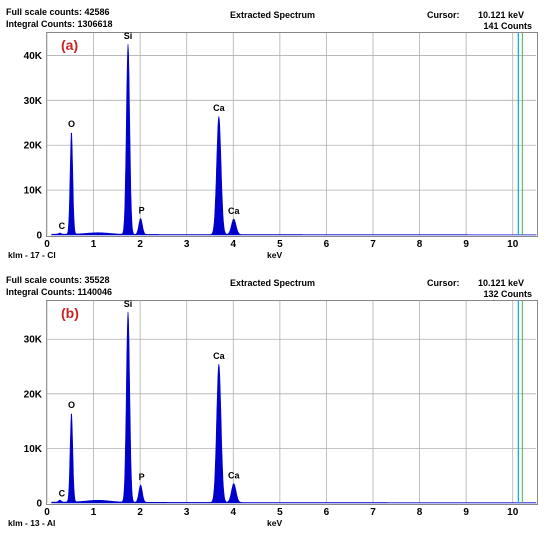 The image size is (550, 536). I want to click on full-scale-counts: Full scale counts: 35528, so click(58, 280).